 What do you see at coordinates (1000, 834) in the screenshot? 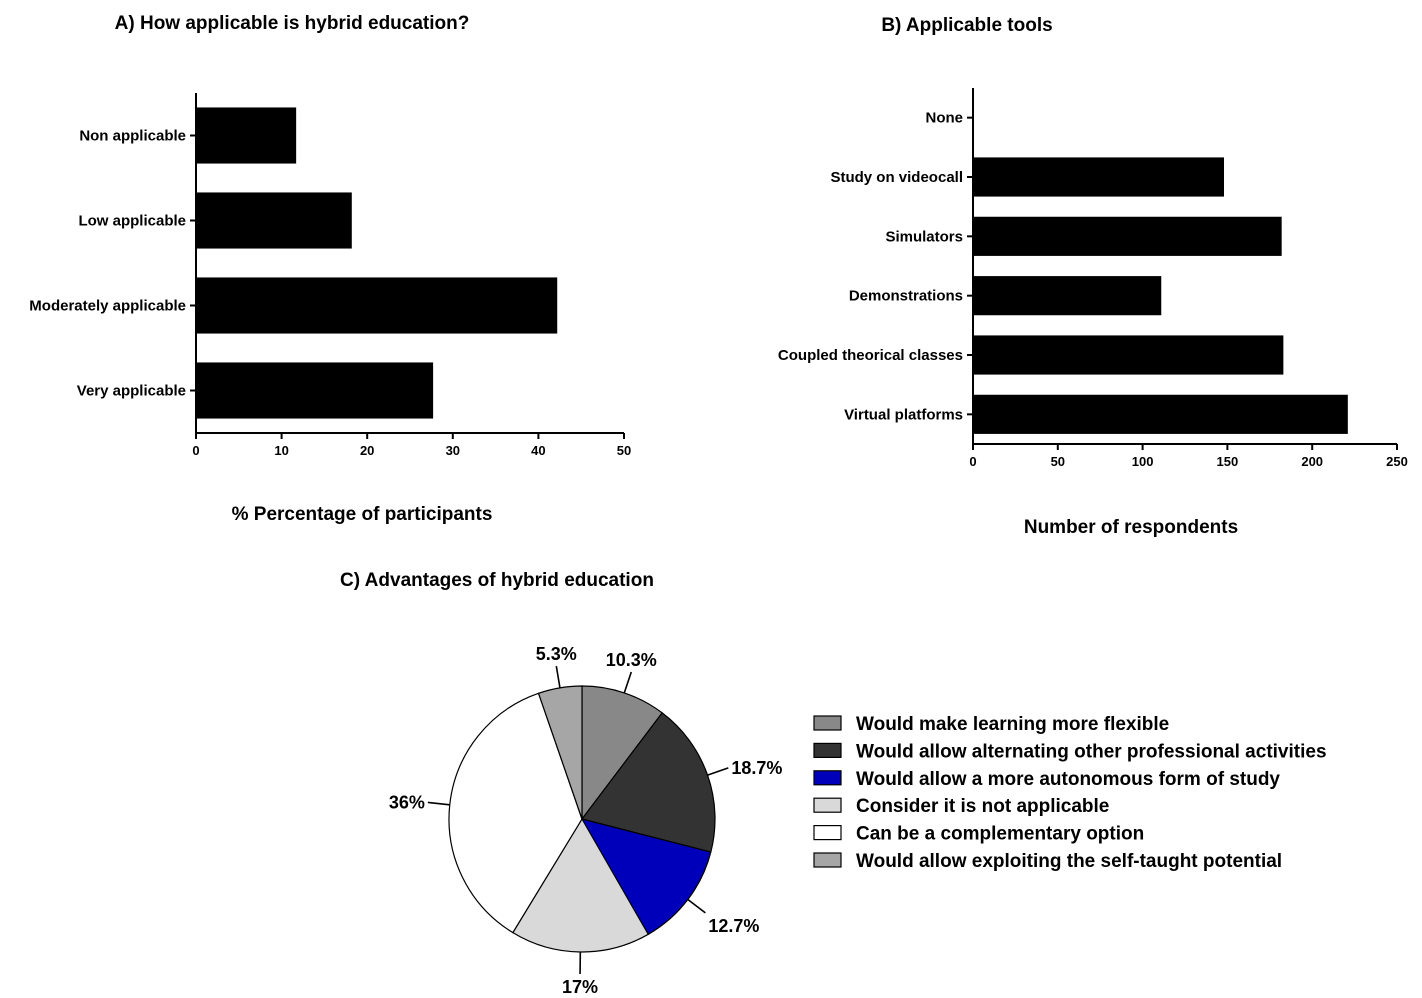
I see `legend-label-can-be-a-complementary-option: Can be a complementary option` at bounding box center [1000, 834].